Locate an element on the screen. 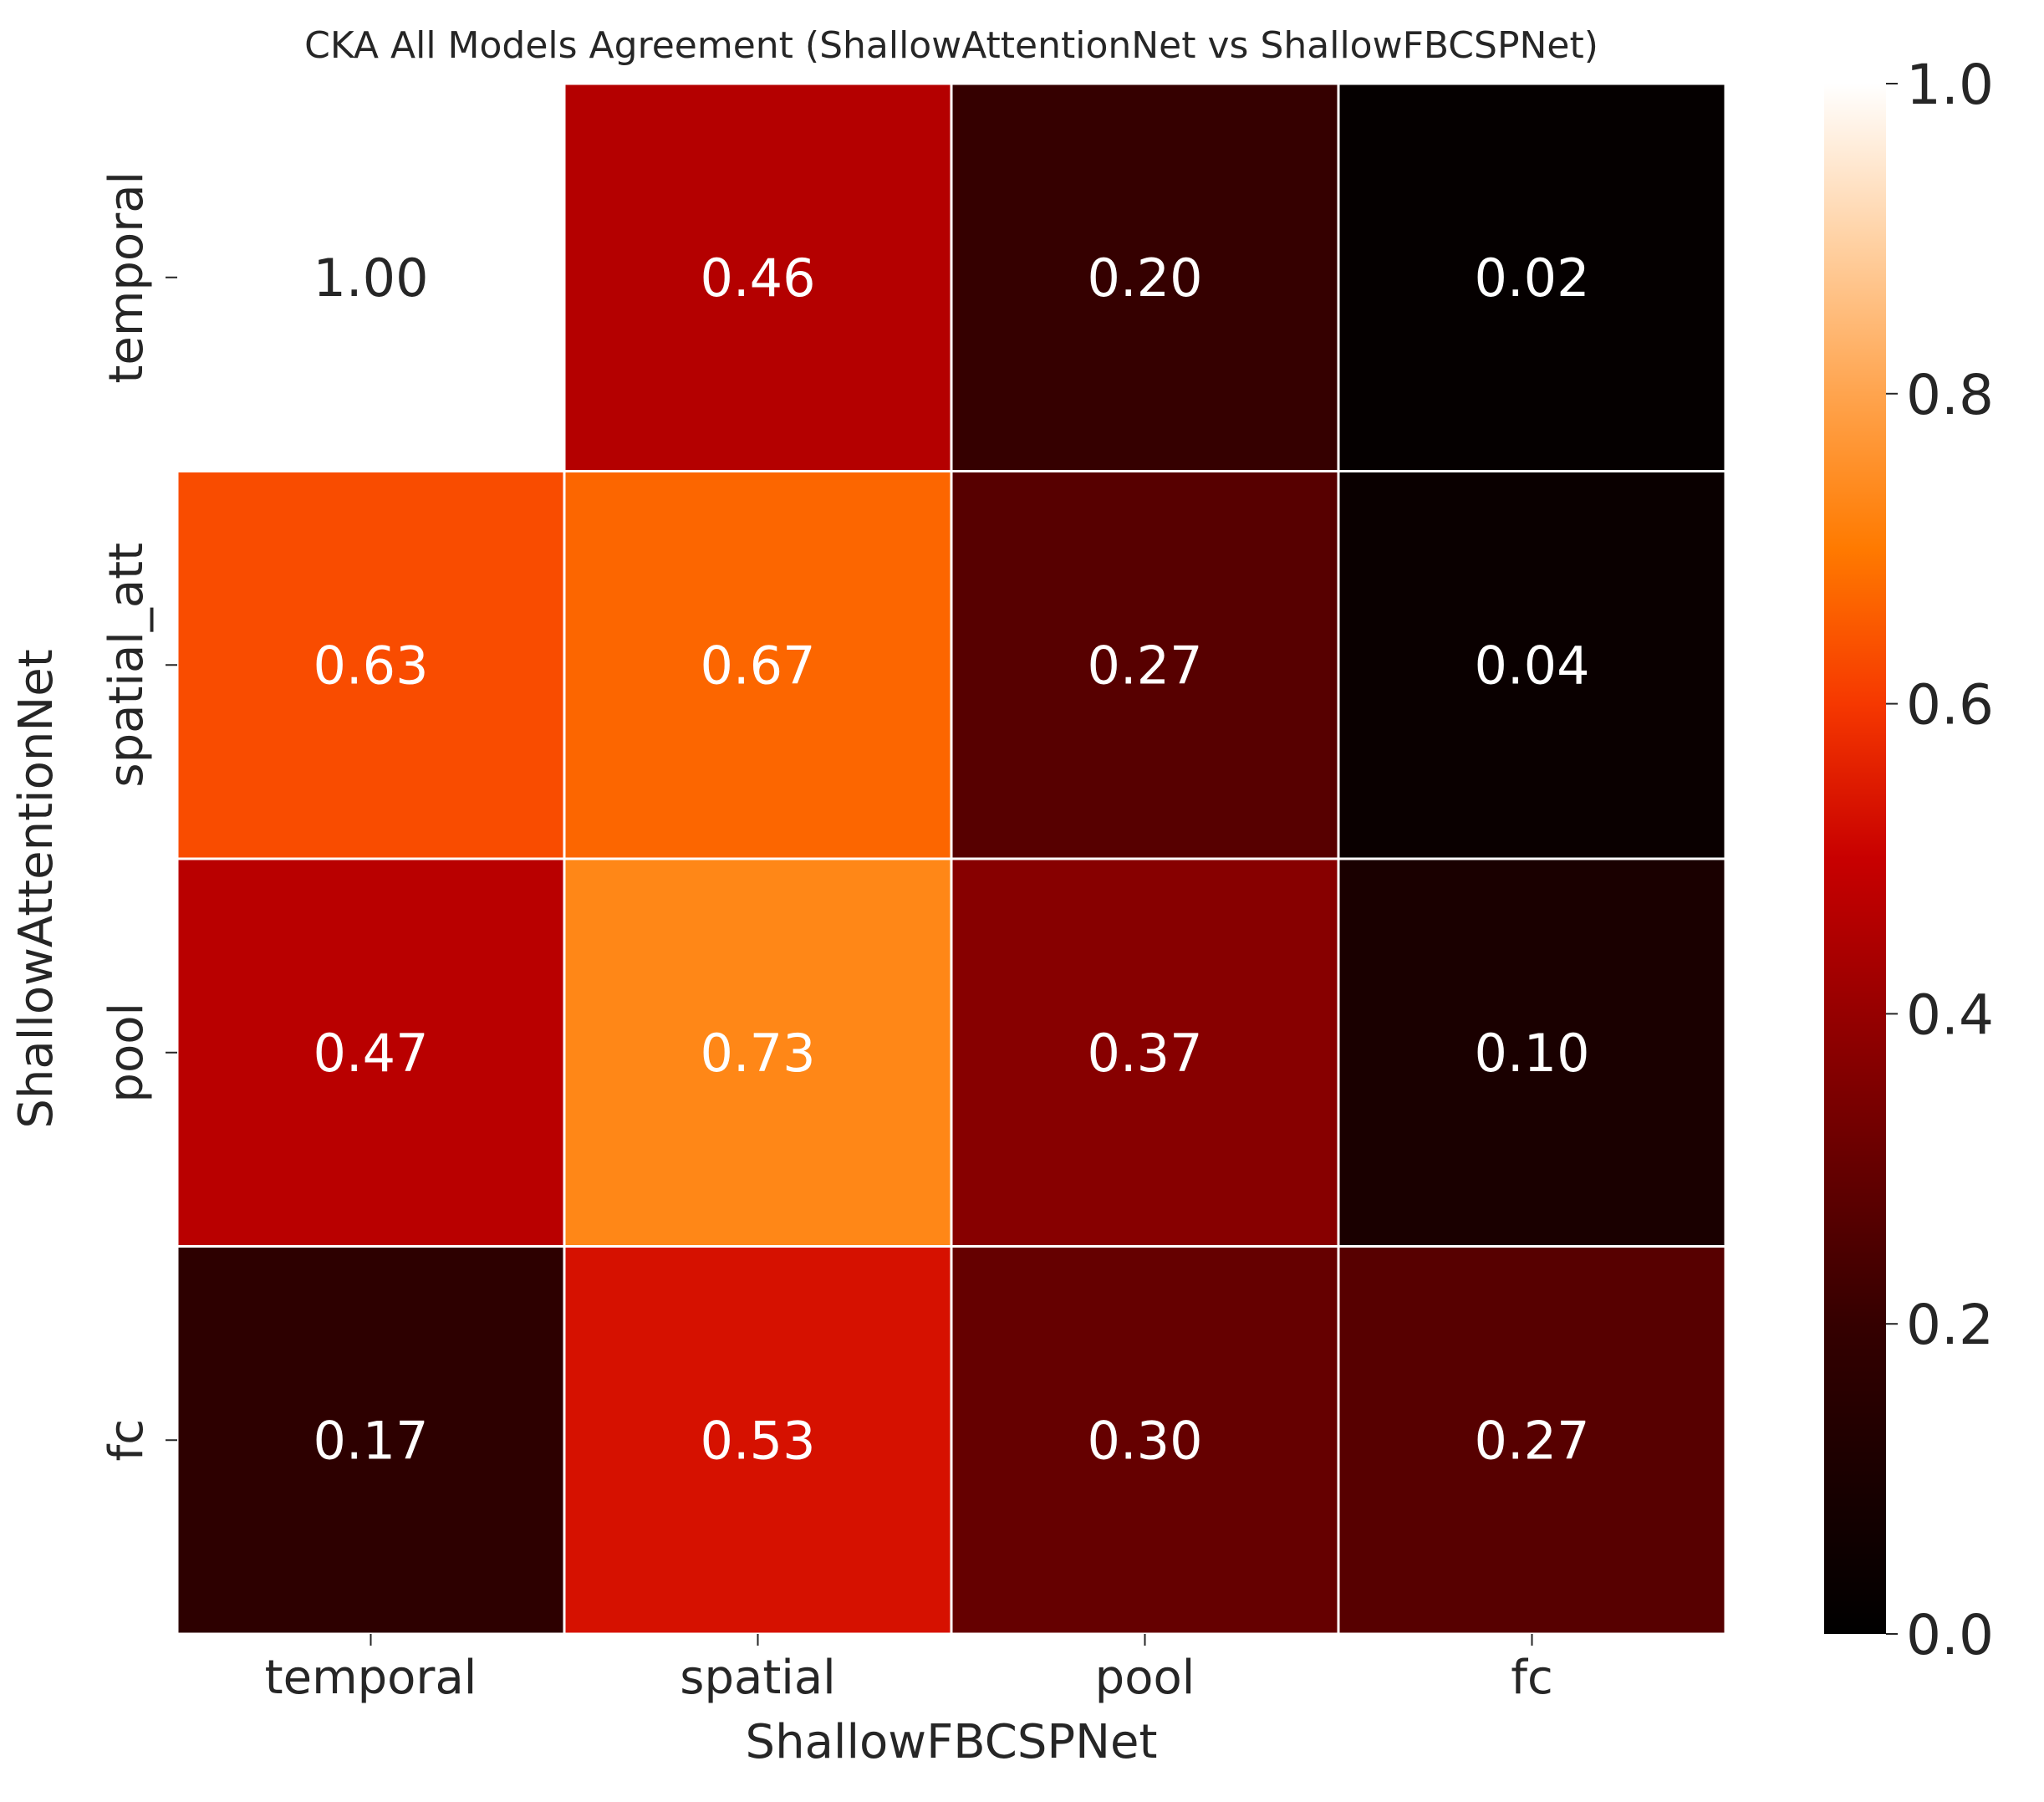 The height and width of the screenshot is (1802, 2044). cell-value-label: 0.17 is located at coordinates (370, 1440).